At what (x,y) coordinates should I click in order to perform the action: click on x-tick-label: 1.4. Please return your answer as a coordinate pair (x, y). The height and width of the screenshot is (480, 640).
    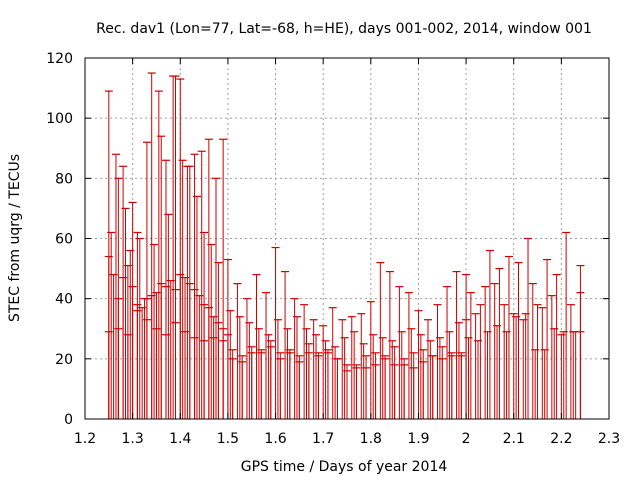
    Looking at the image, I should click on (180, 439).